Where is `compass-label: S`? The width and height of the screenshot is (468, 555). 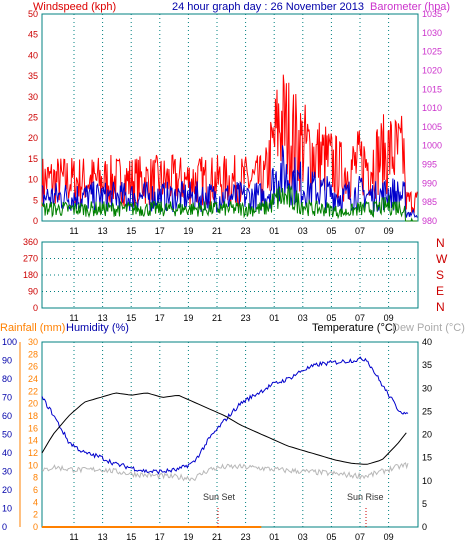
compass-label: S is located at coordinates (440, 275).